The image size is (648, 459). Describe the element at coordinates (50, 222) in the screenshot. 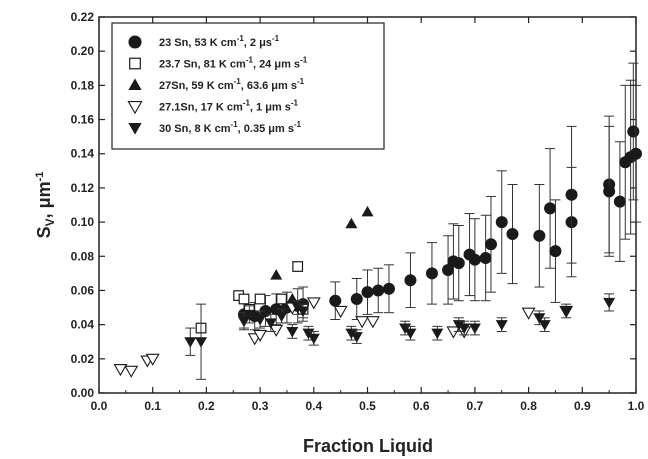

I see `y-axis-title-sub: V` at that location.